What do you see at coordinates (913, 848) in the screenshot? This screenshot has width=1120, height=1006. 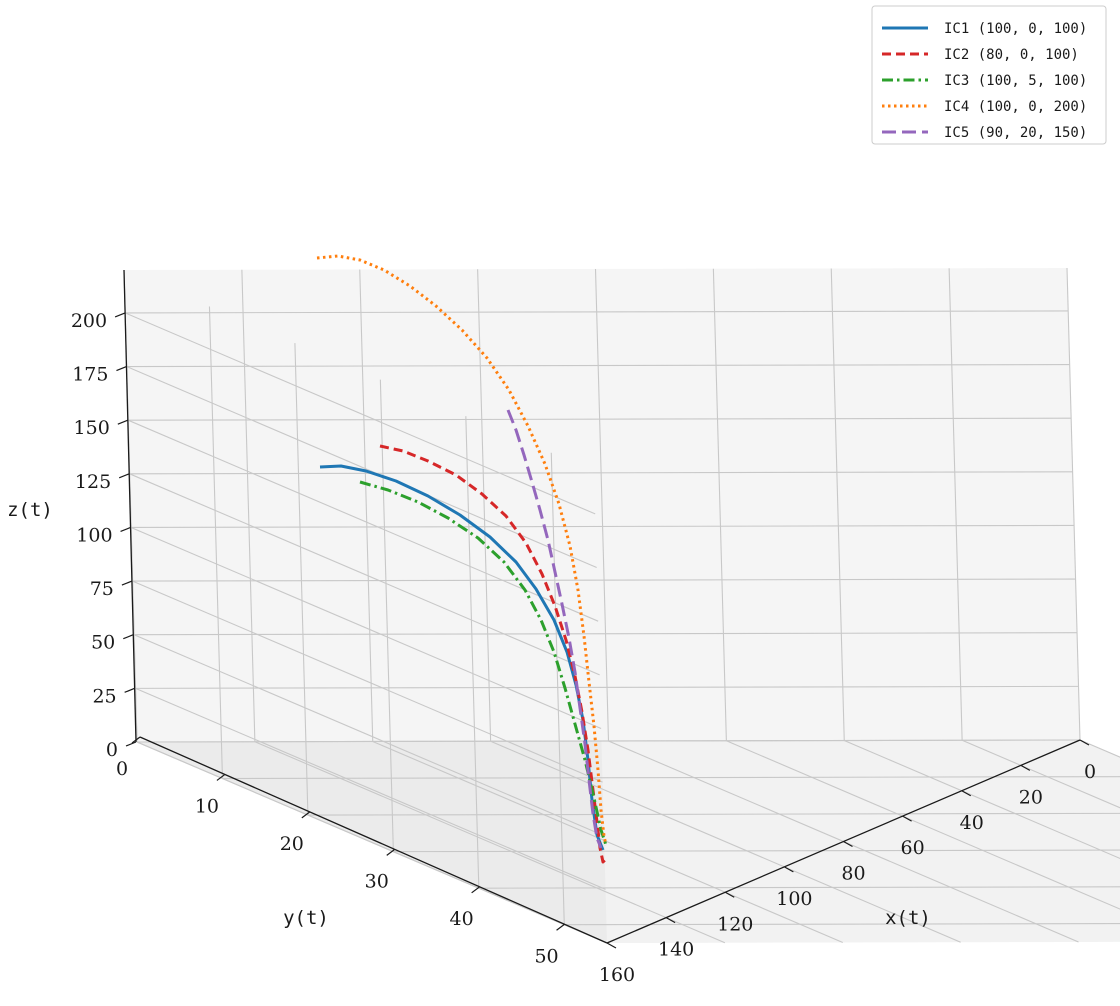 I see `x-tick-label: 60` at bounding box center [913, 848].